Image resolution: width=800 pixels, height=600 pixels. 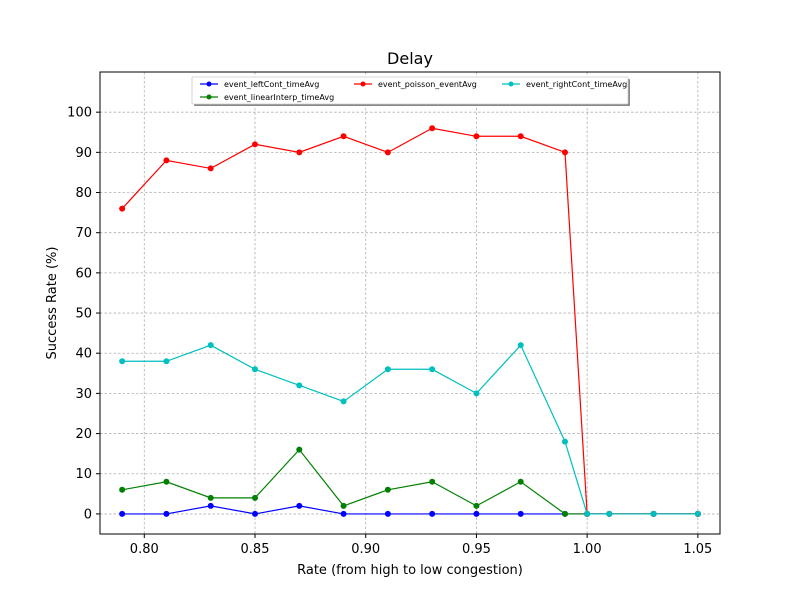 What do you see at coordinates (83, 273) in the screenshot?
I see `y-tick-label: 60` at bounding box center [83, 273].